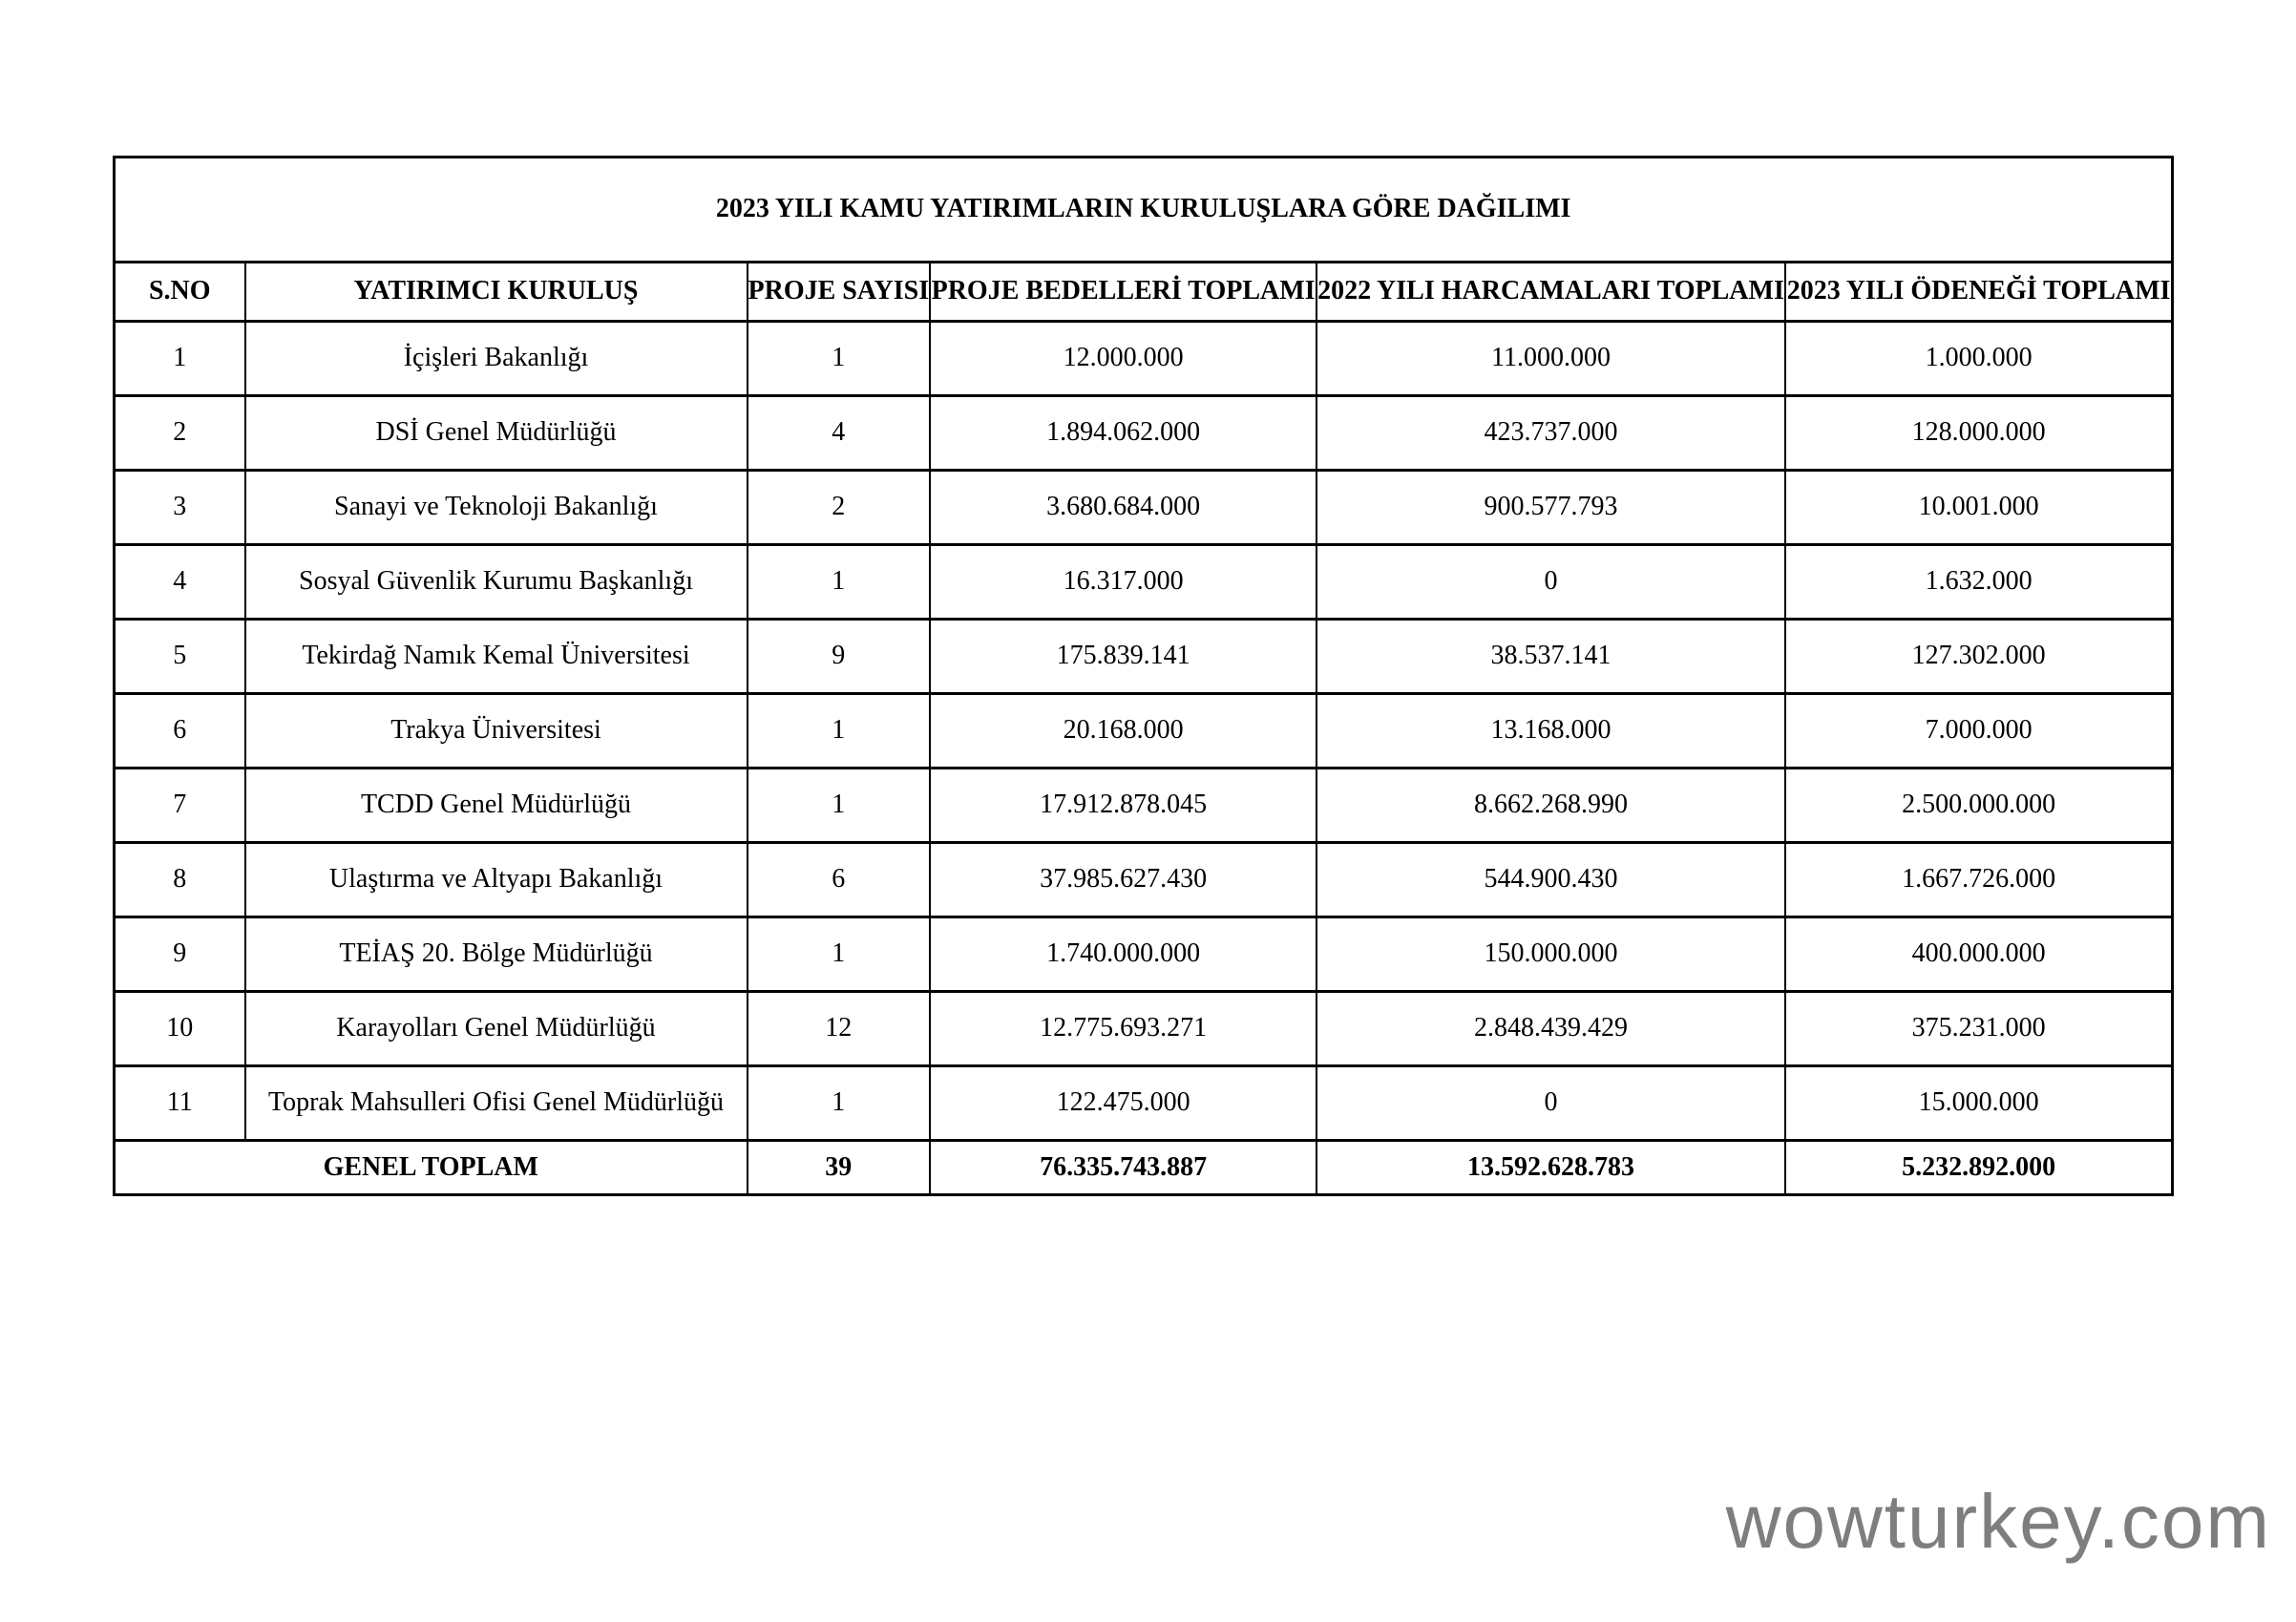 Image resolution: width=2296 pixels, height=1622 pixels. I want to click on cell-sno: 11, so click(180, 1103).